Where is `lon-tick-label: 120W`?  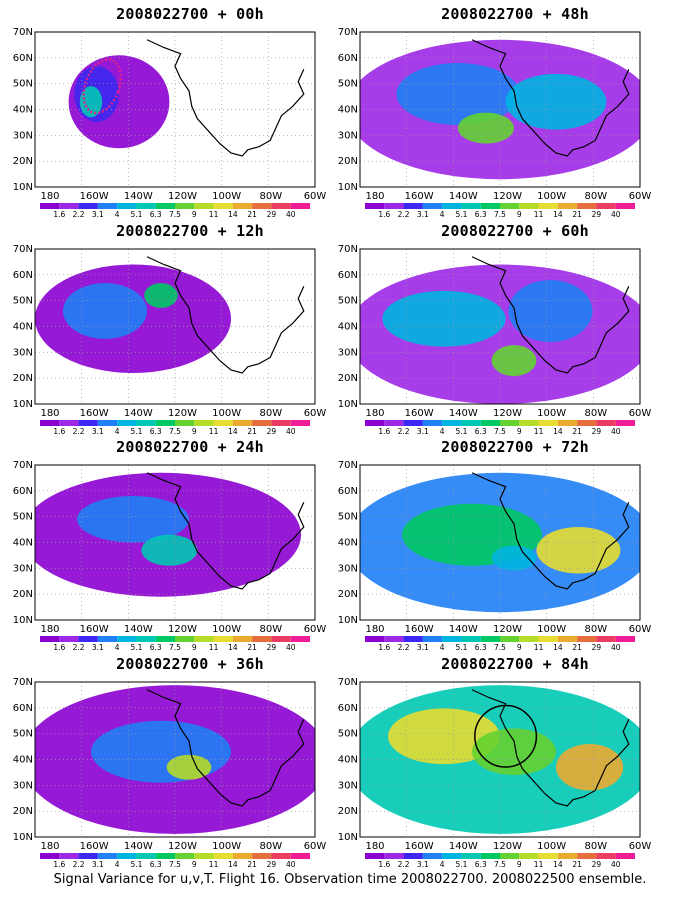 lon-tick-label: 120W is located at coordinates (182, 629).